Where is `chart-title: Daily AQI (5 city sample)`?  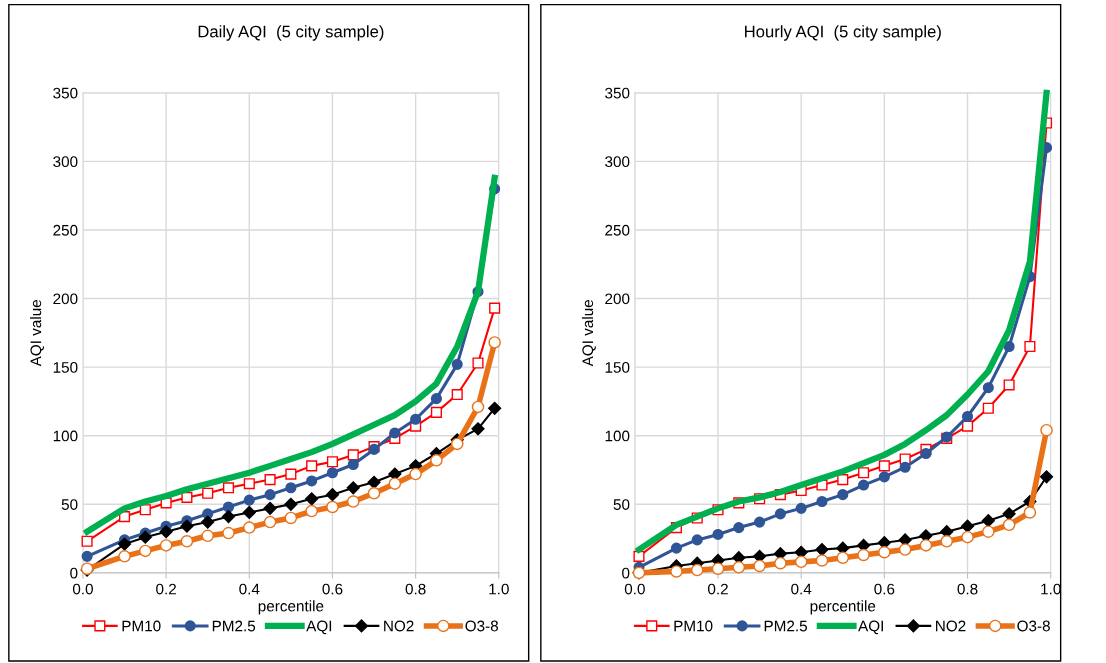
chart-title: Daily AQI (5 city sample) is located at coordinates (291, 33).